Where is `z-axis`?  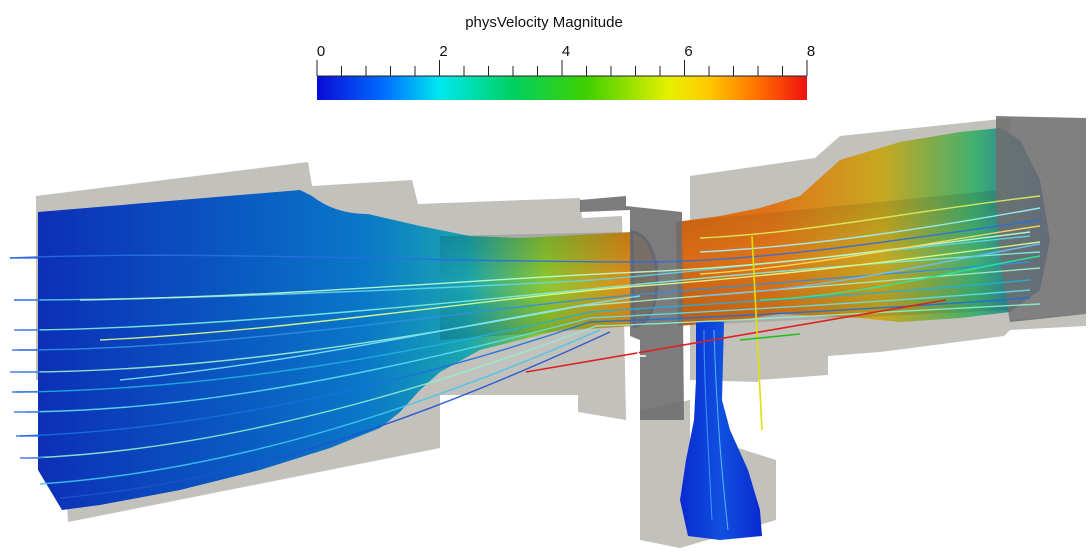
z-axis is located at coordinates (770, 337).